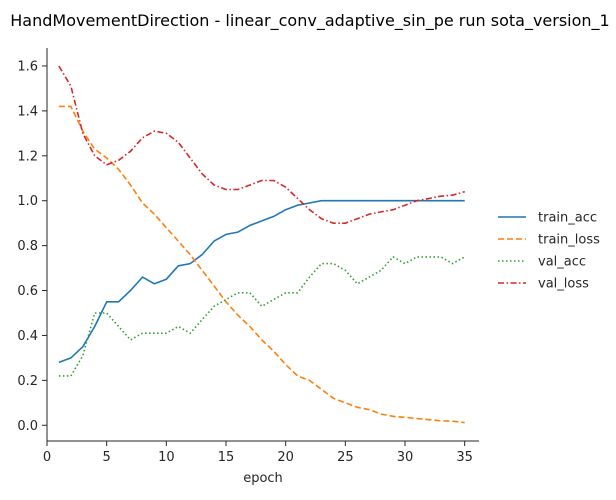  Describe the element at coordinates (345, 457) in the screenshot. I see `x-tick-label: 25` at that location.